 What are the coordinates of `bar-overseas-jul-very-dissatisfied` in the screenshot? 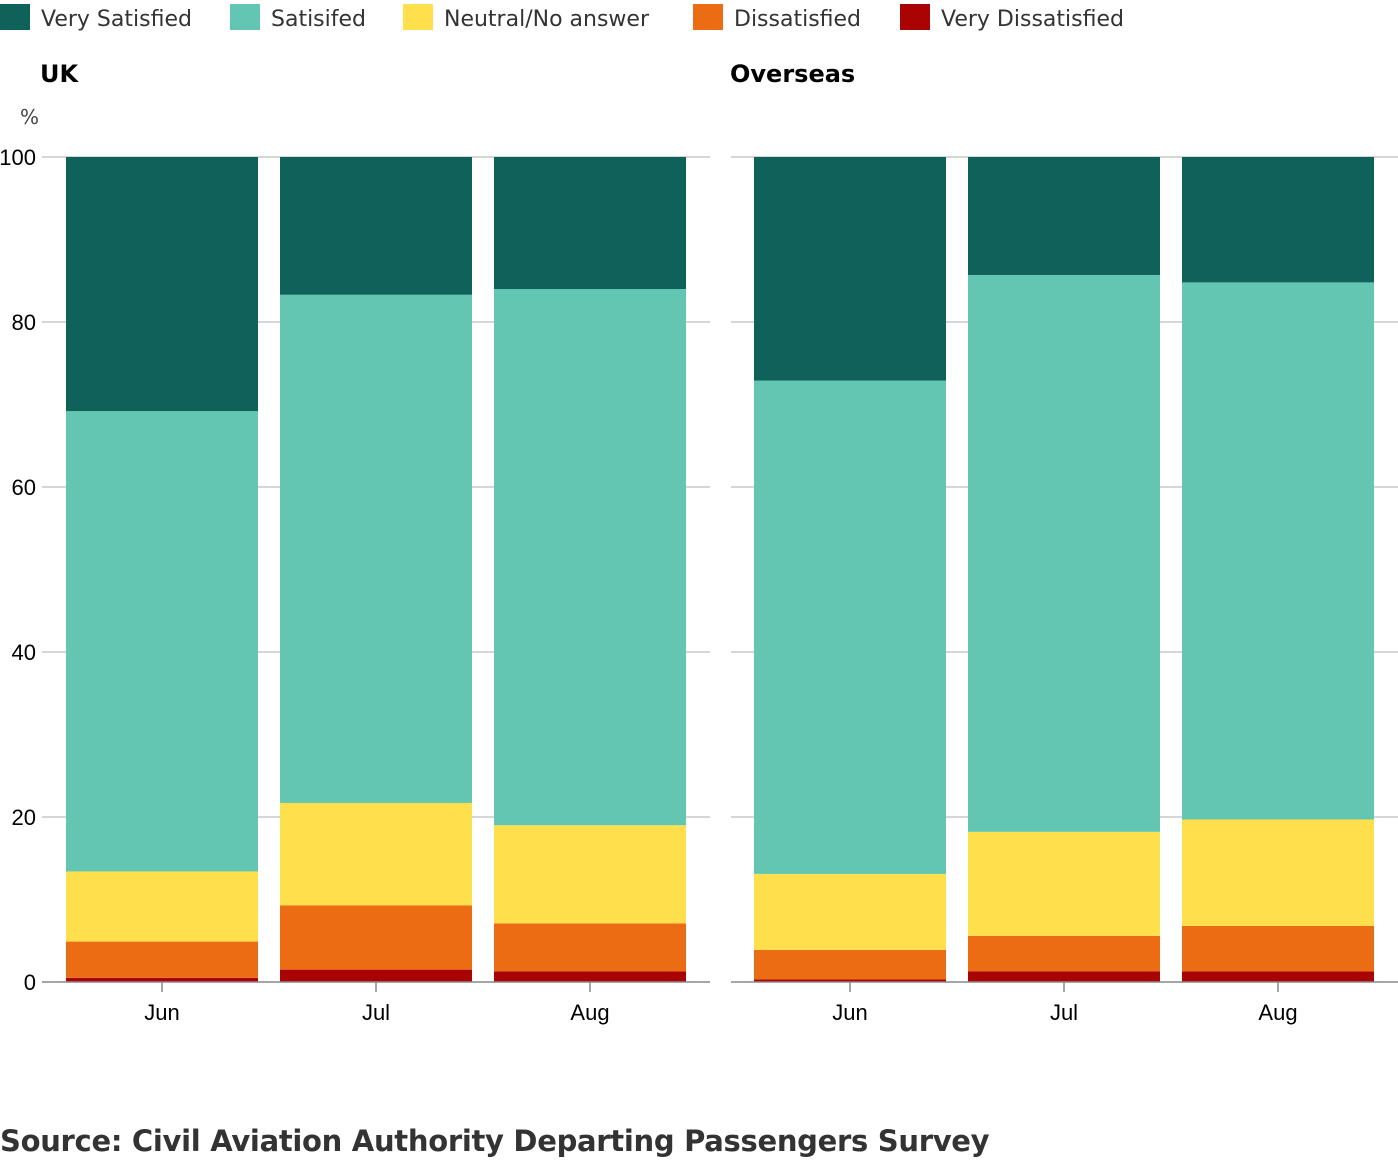 It's located at (1064, 976).